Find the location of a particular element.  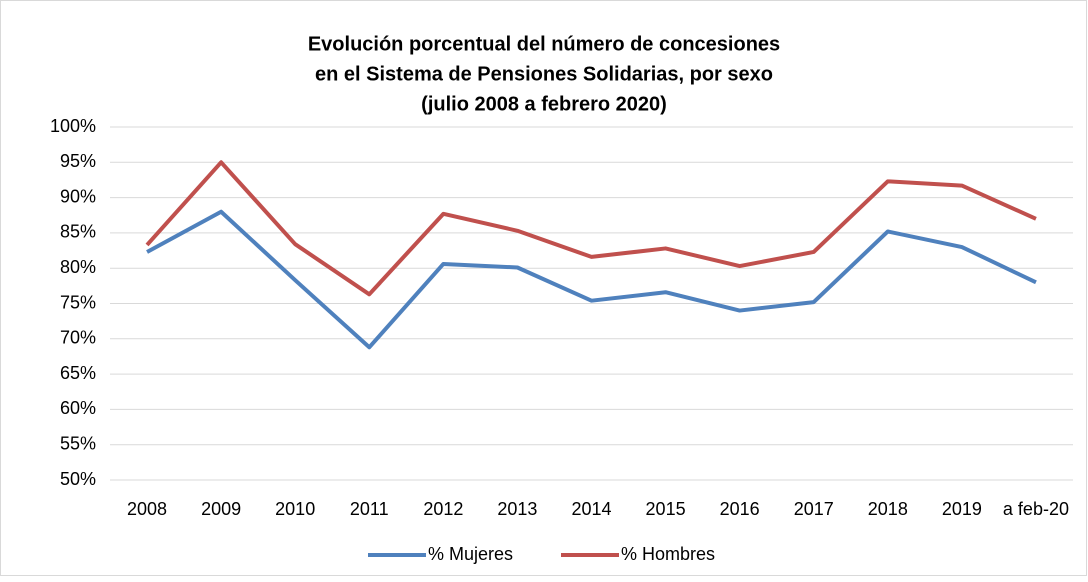

y-tick-label: 55% is located at coordinates (78, 443).